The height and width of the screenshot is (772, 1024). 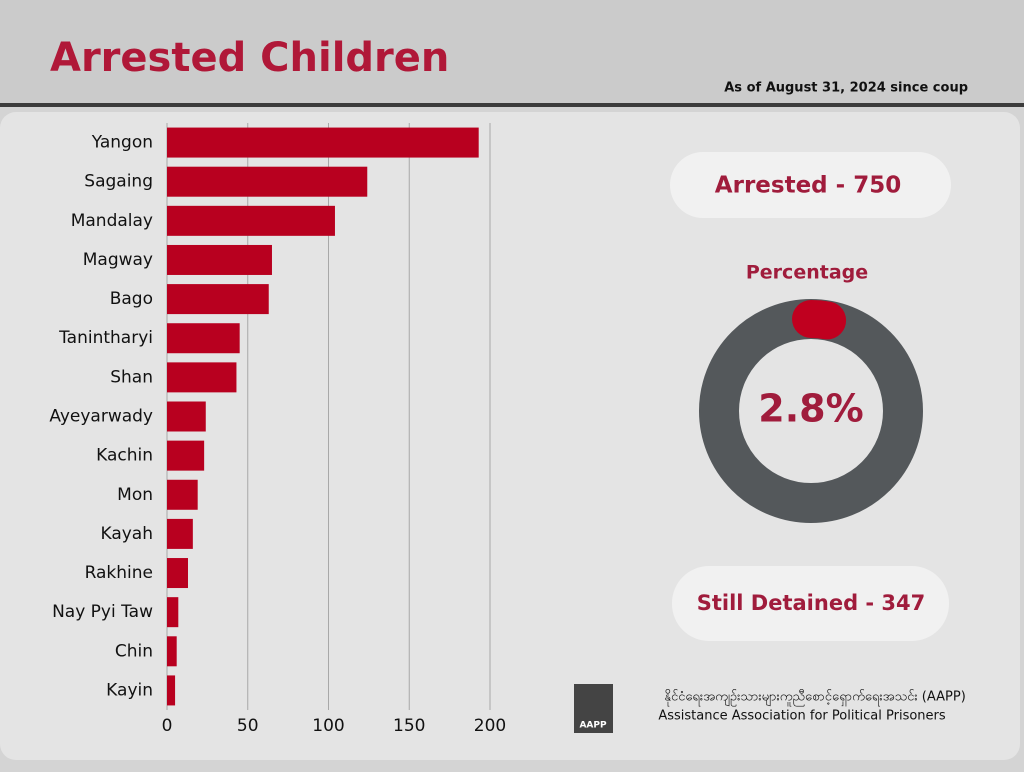 What do you see at coordinates (131, 377) in the screenshot?
I see `y-tick-label: Shan` at bounding box center [131, 377].